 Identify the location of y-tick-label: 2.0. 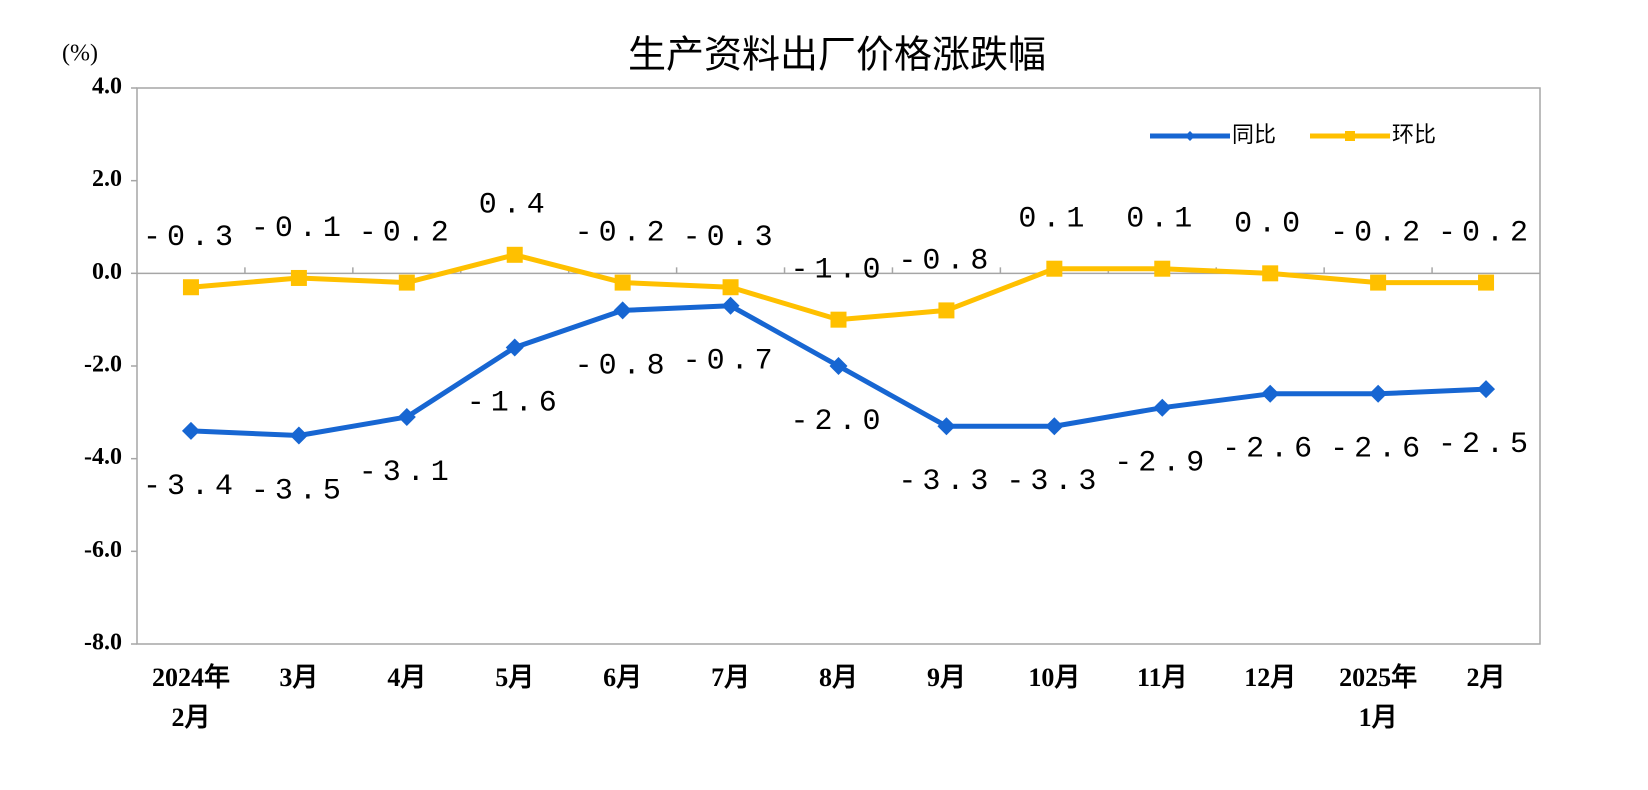
(107, 179).